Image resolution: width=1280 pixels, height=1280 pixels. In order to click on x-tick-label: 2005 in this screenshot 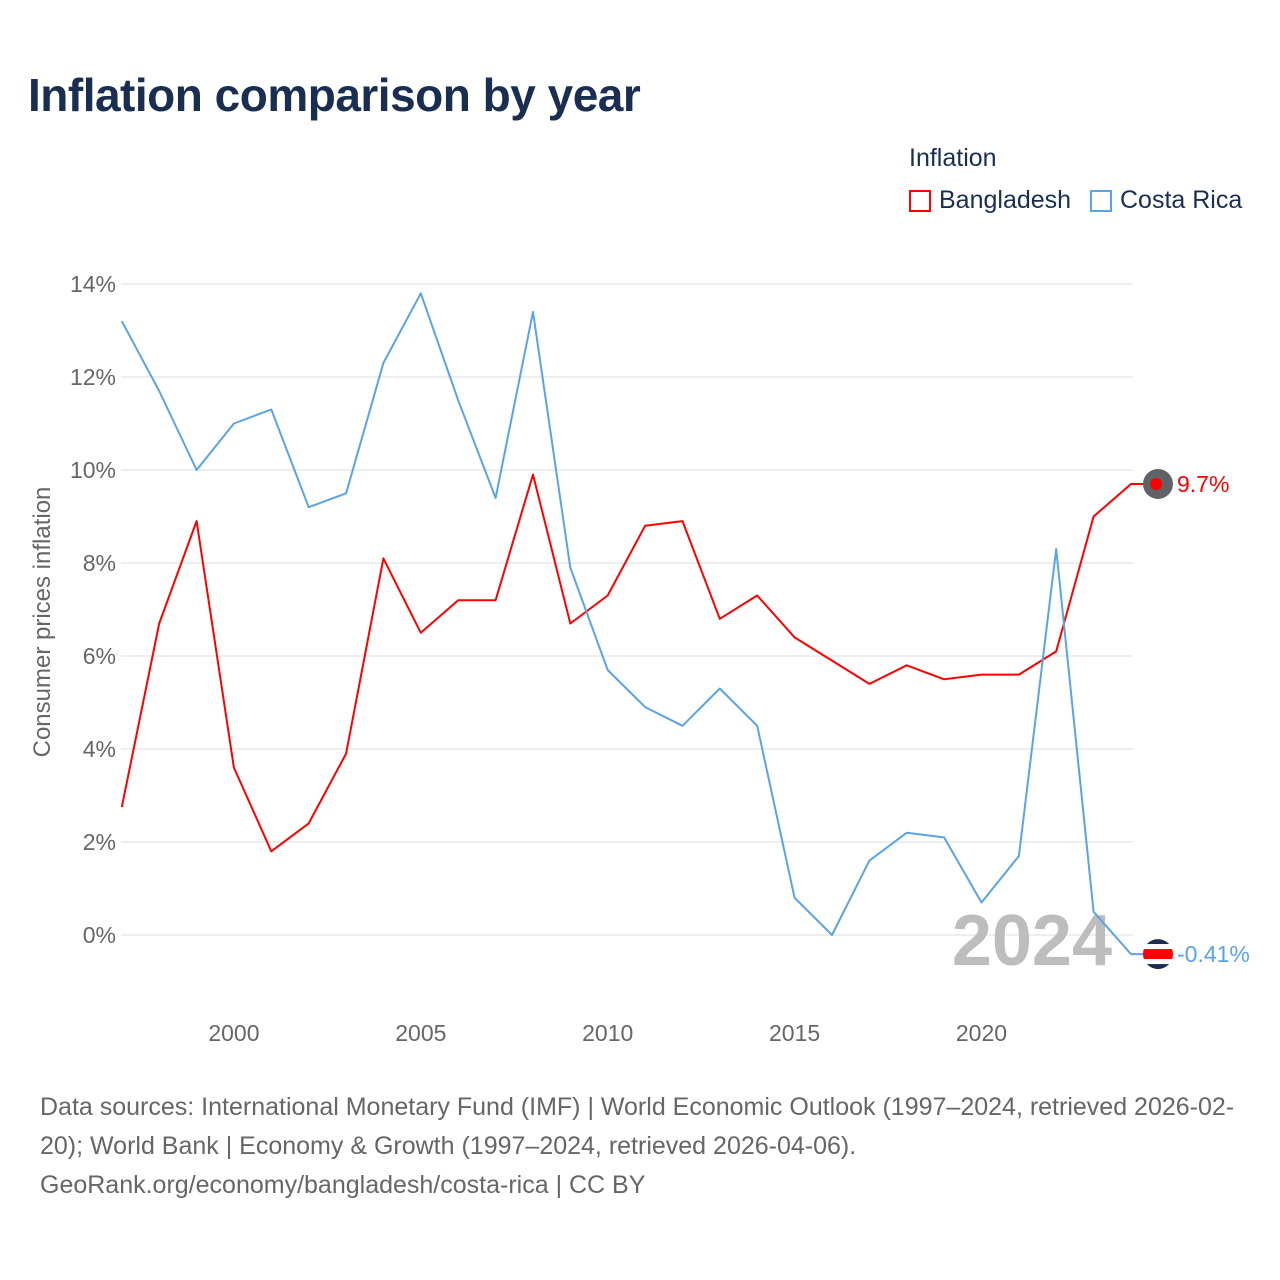, I will do `click(420, 1033)`.